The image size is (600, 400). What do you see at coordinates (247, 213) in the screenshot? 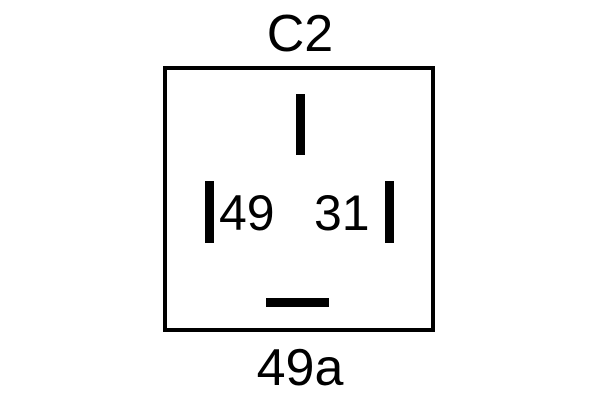
I see `terminal-49-label: 49` at bounding box center [247, 213].